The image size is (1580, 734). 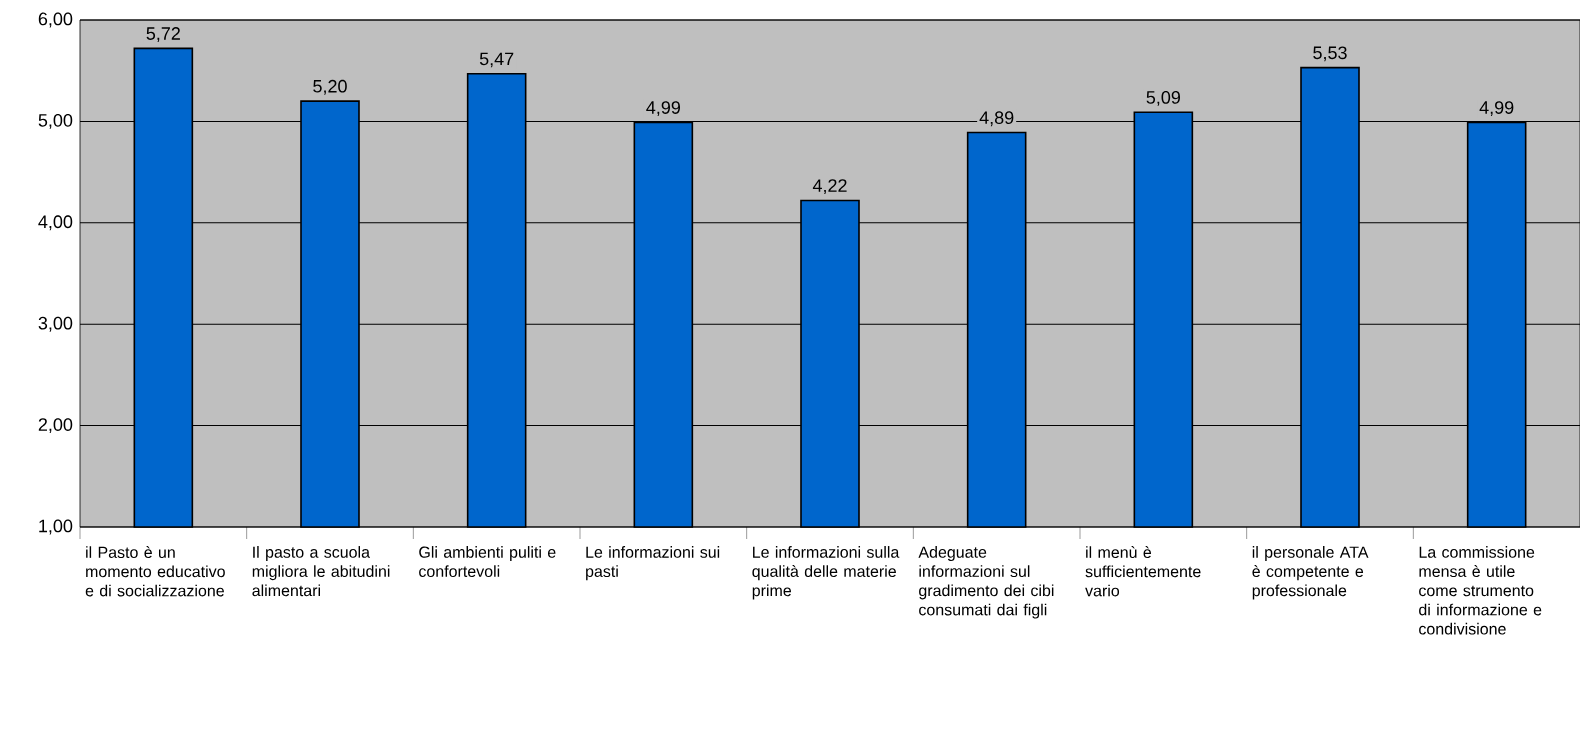 What do you see at coordinates (163, 34) in the screenshot?
I see `data-label: 5,72` at bounding box center [163, 34].